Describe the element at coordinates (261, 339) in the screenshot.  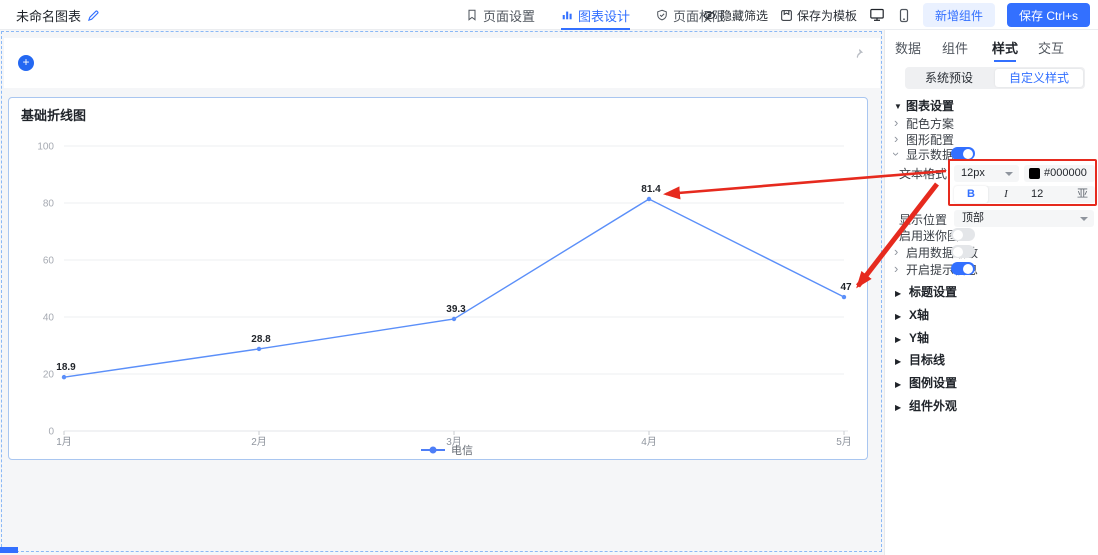
I see `svg-text: 28.8` at that location.